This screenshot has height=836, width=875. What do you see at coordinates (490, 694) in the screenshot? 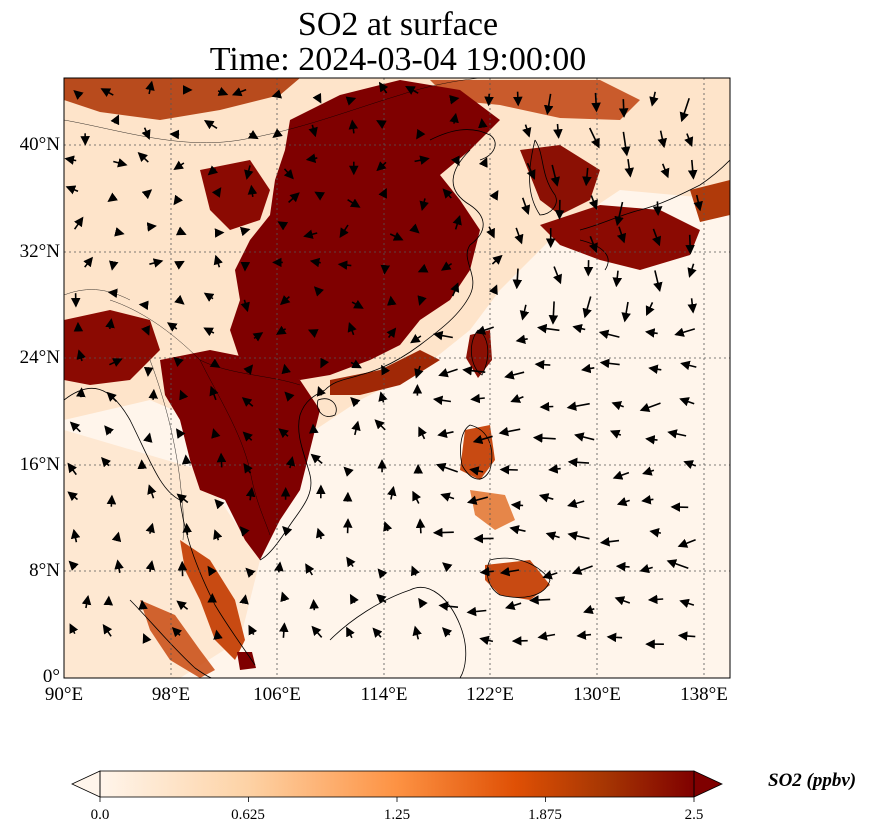
I see `lon-tick-122e: 122°E` at bounding box center [490, 694].